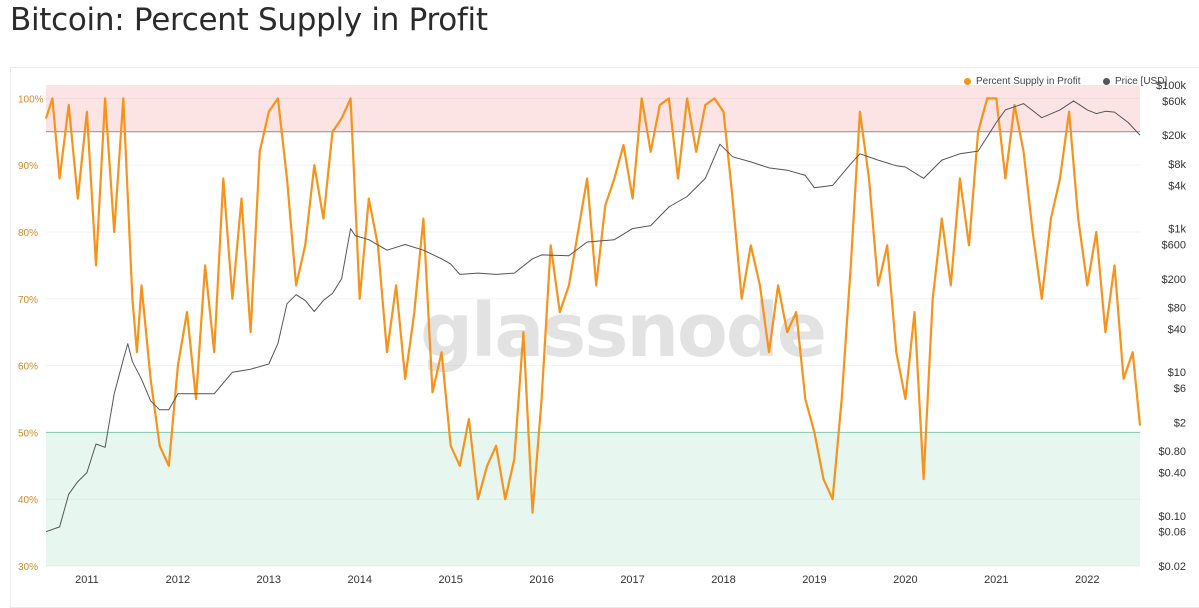 The height and width of the screenshot is (608, 1199). I want to click on legend-item-supply: Percent Supply in Profit, so click(1022, 81).